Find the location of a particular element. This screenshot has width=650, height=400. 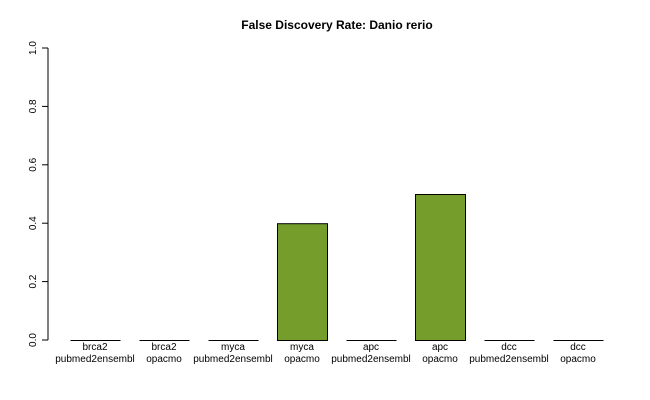

y-tick-label: 0.8 is located at coordinates (33, 106).